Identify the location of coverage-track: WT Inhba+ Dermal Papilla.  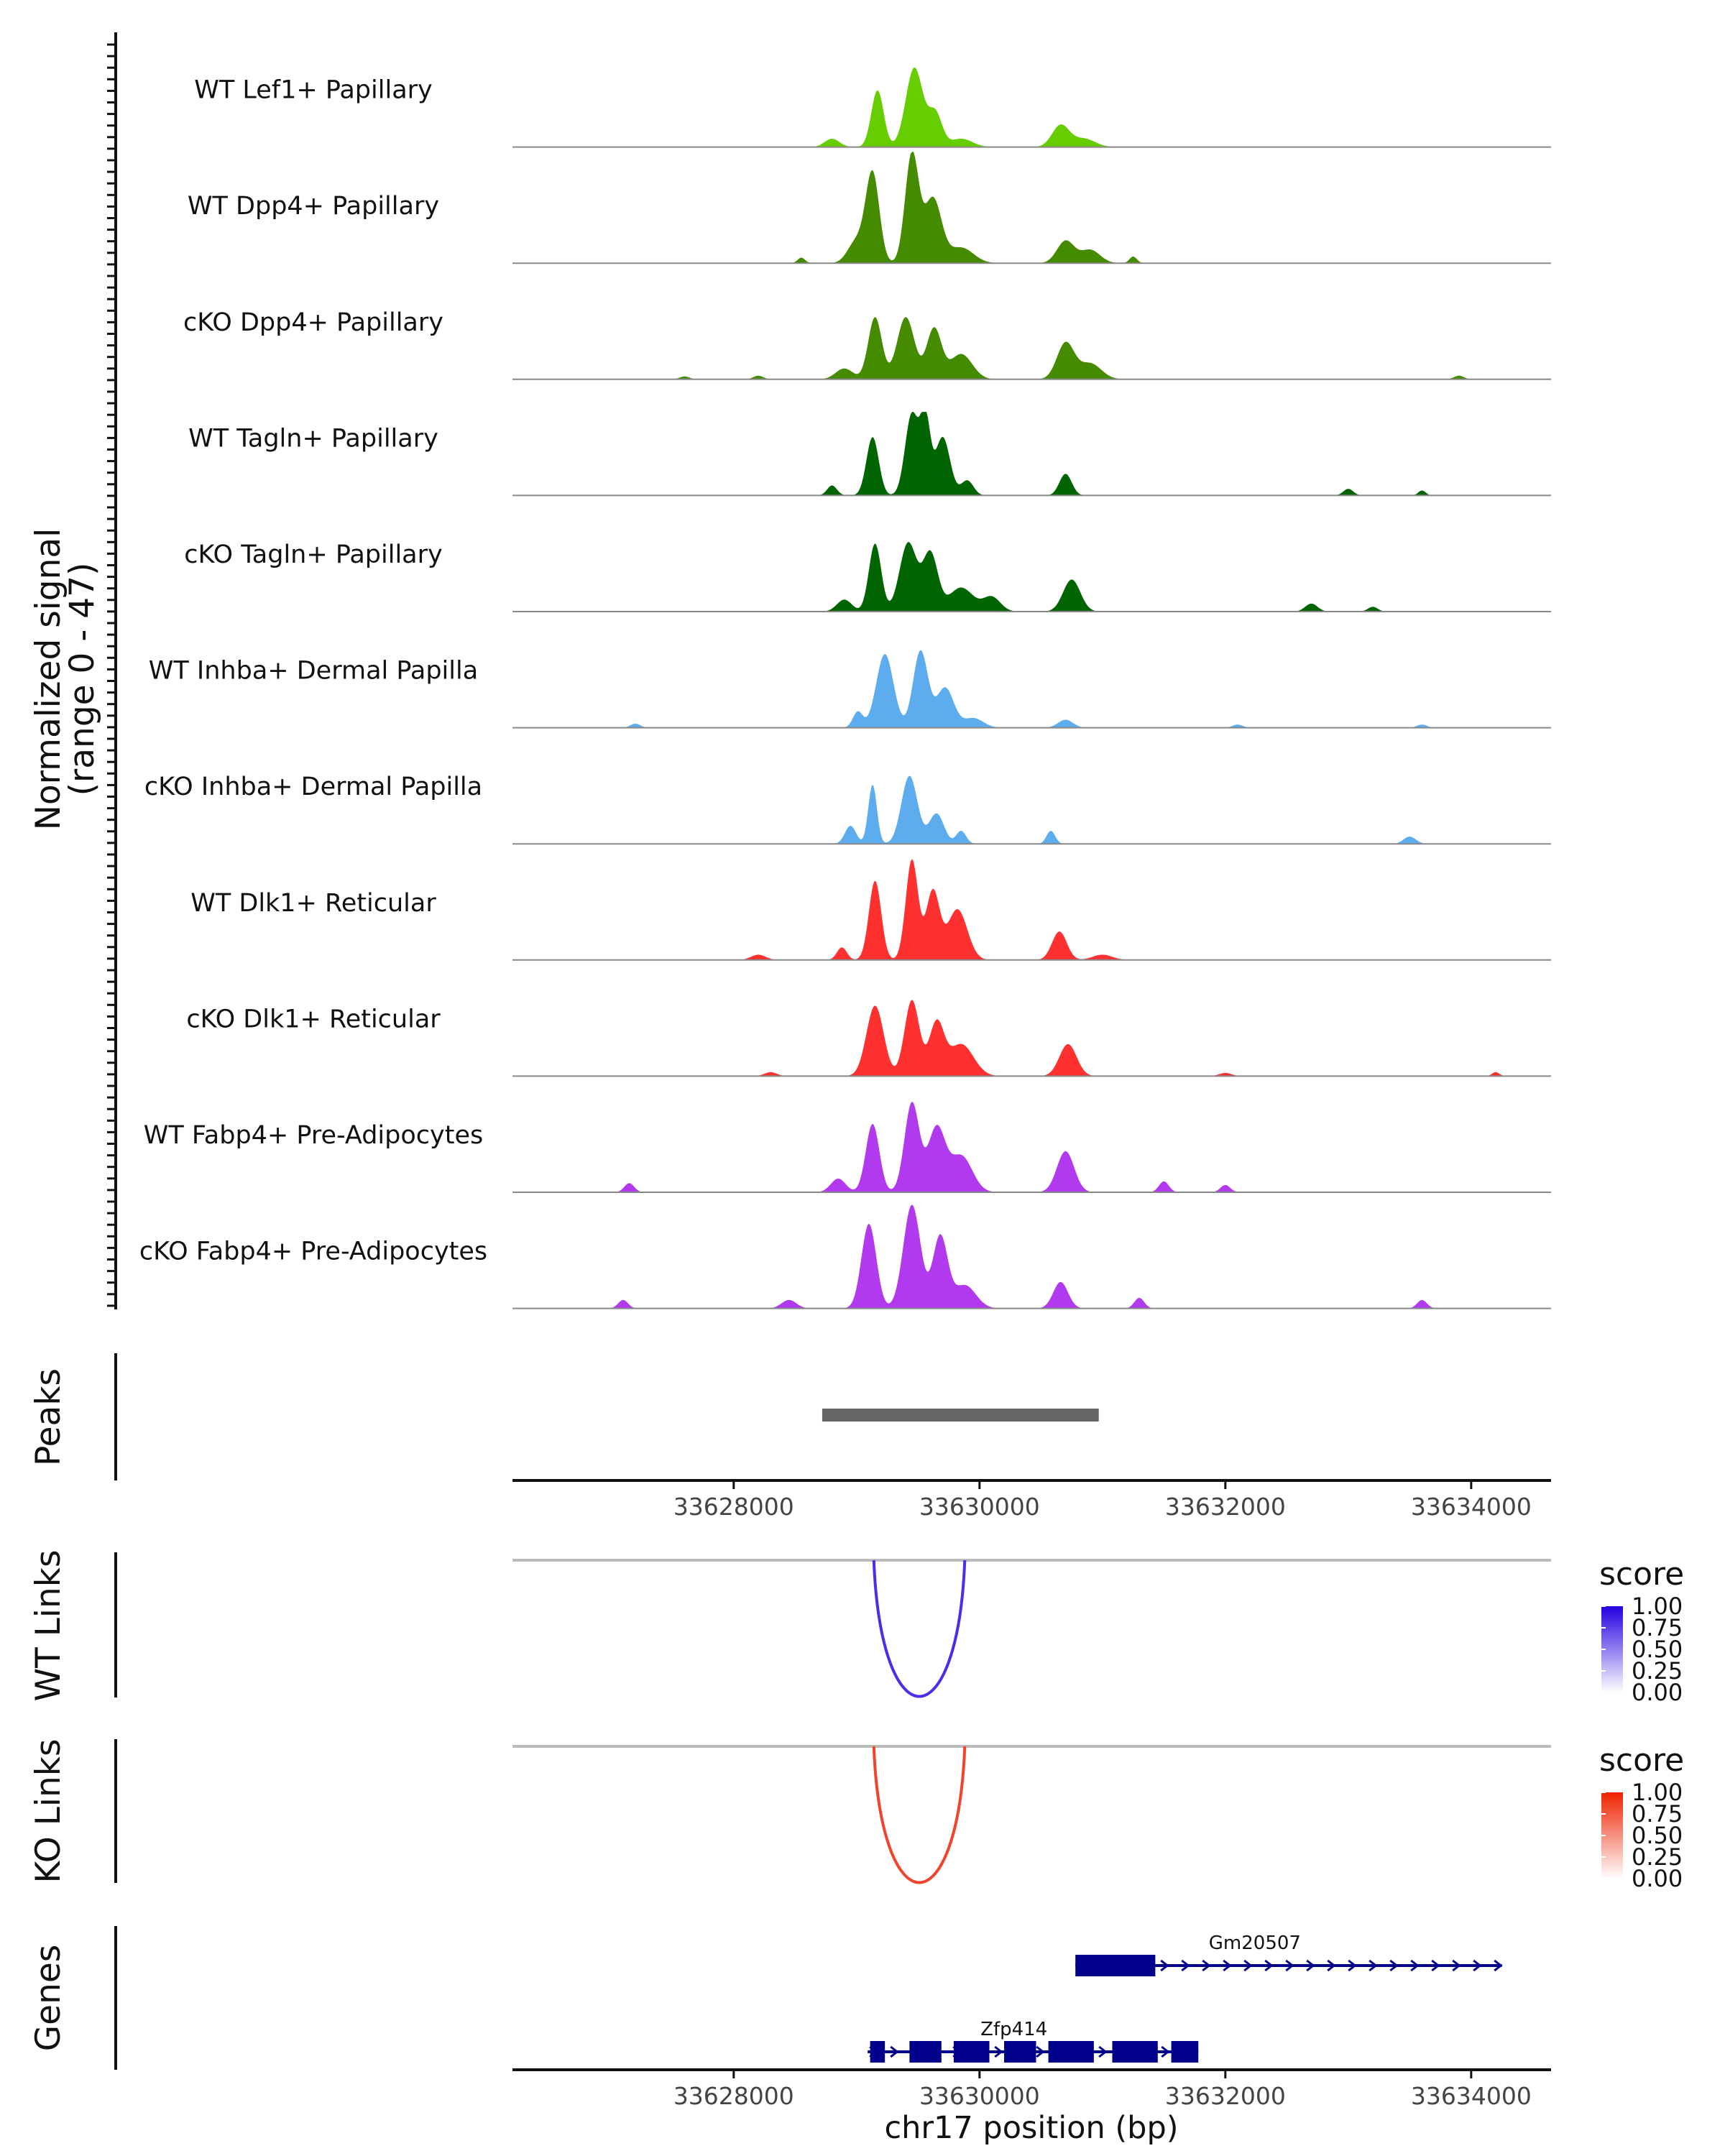
(850, 689).